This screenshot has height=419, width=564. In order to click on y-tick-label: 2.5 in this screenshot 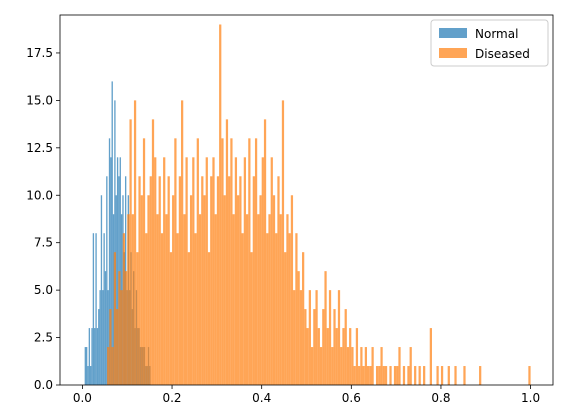, I will do `click(43, 338)`.